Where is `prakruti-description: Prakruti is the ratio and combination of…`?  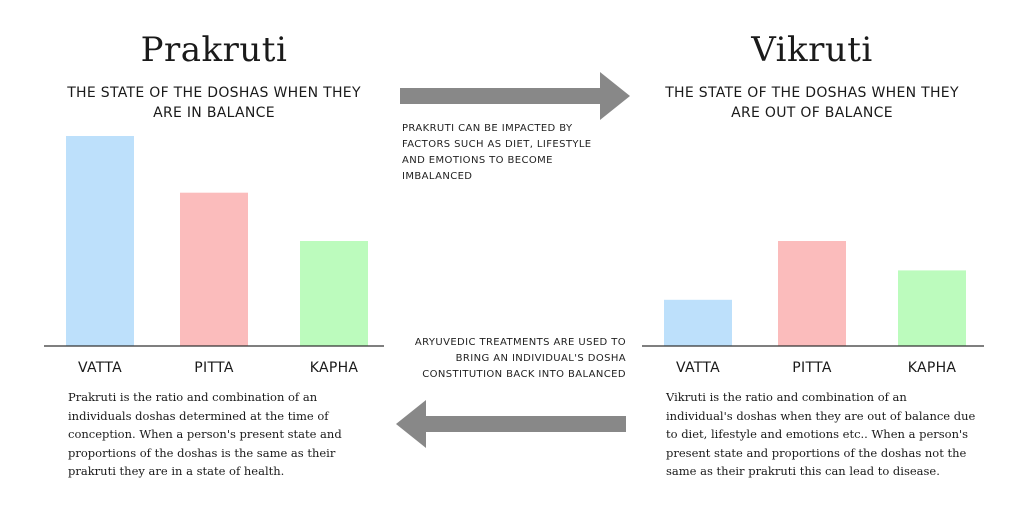 prakruti-description: Prakruti is the ratio and combination of… is located at coordinates (205, 434).